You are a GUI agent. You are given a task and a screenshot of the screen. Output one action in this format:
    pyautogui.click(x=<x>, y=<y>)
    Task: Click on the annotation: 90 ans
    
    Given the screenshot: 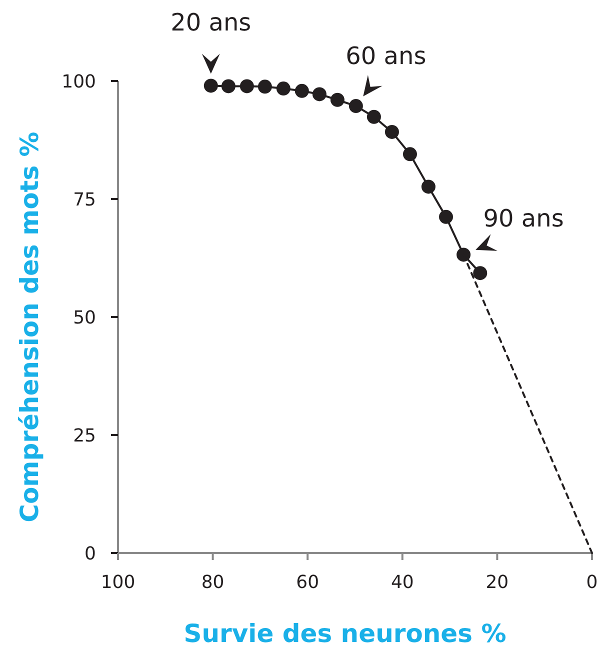 What is the action you would take?
    pyautogui.click(x=523, y=218)
    